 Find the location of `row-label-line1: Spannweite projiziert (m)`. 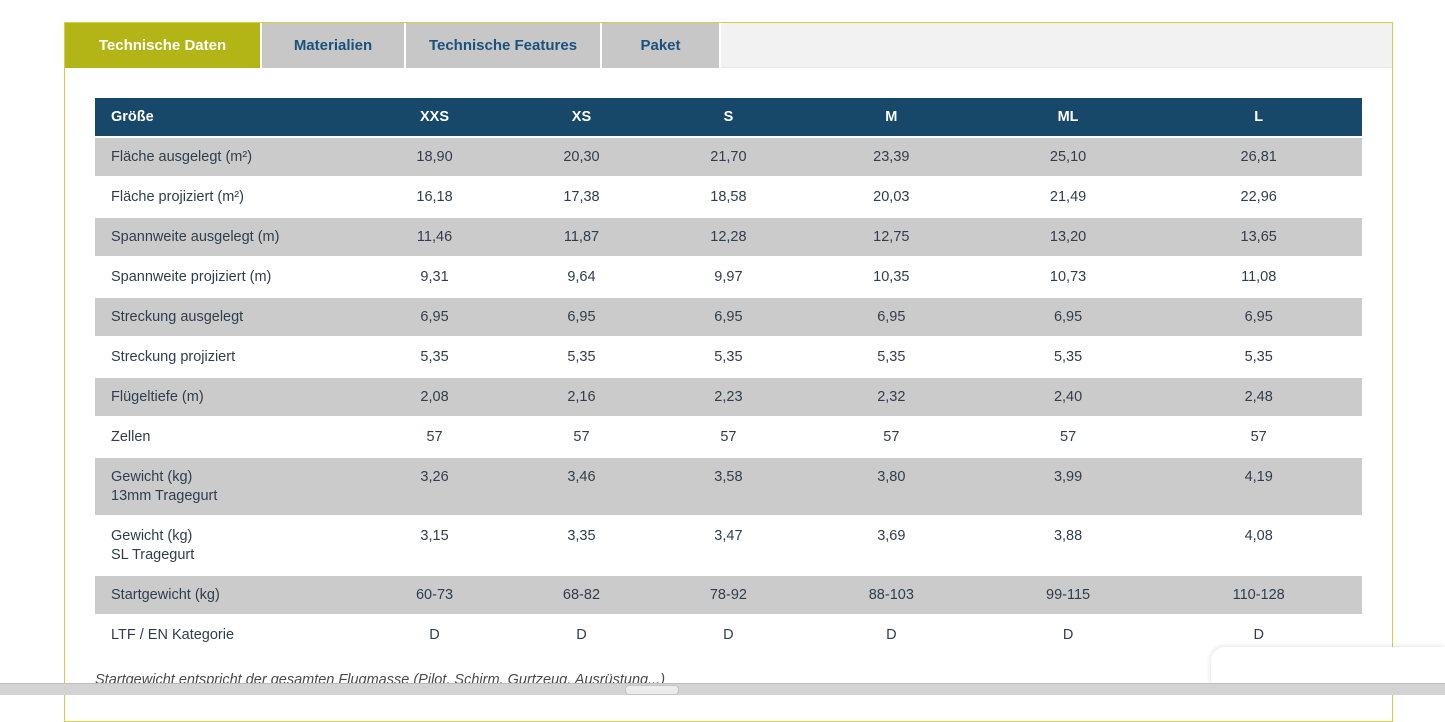

row-label-line1: Spannweite projiziert (m) is located at coordinates (191, 277).